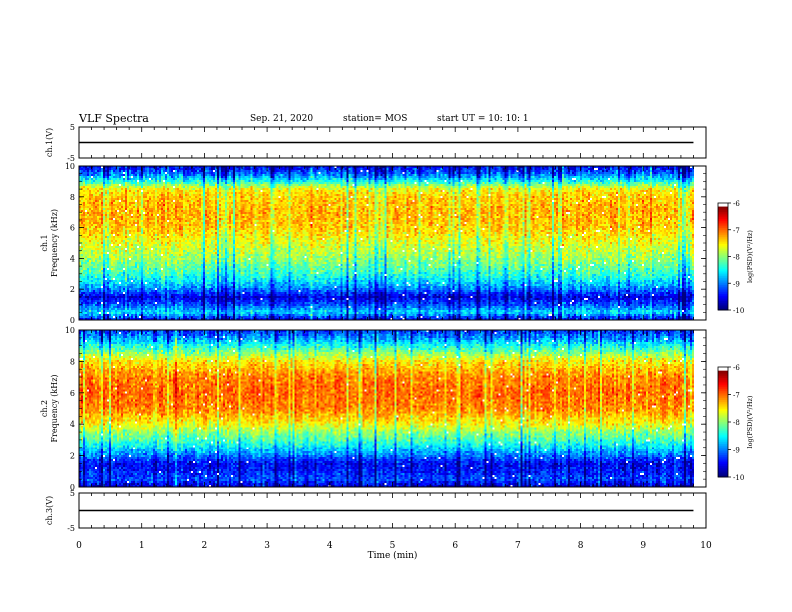 The image size is (792, 612). What do you see at coordinates (736, 368) in the screenshot?
I see `colorbar-tick-label: -6` at bounding box center [736, 368].